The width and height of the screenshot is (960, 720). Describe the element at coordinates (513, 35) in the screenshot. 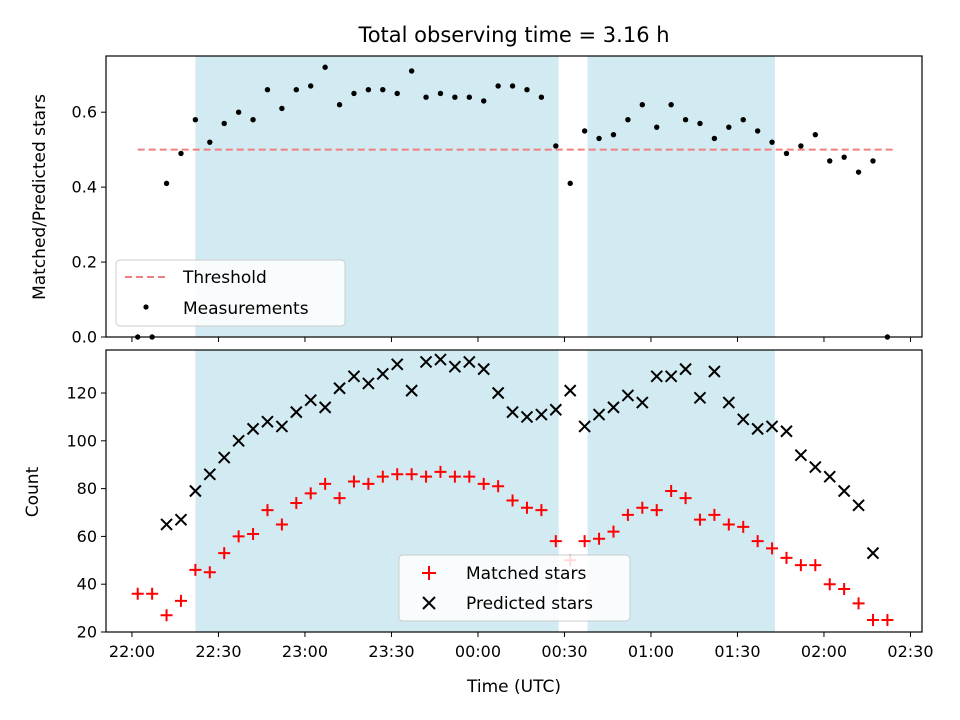

I see `chart-title: Total observing time = 3.16 h` at that location.